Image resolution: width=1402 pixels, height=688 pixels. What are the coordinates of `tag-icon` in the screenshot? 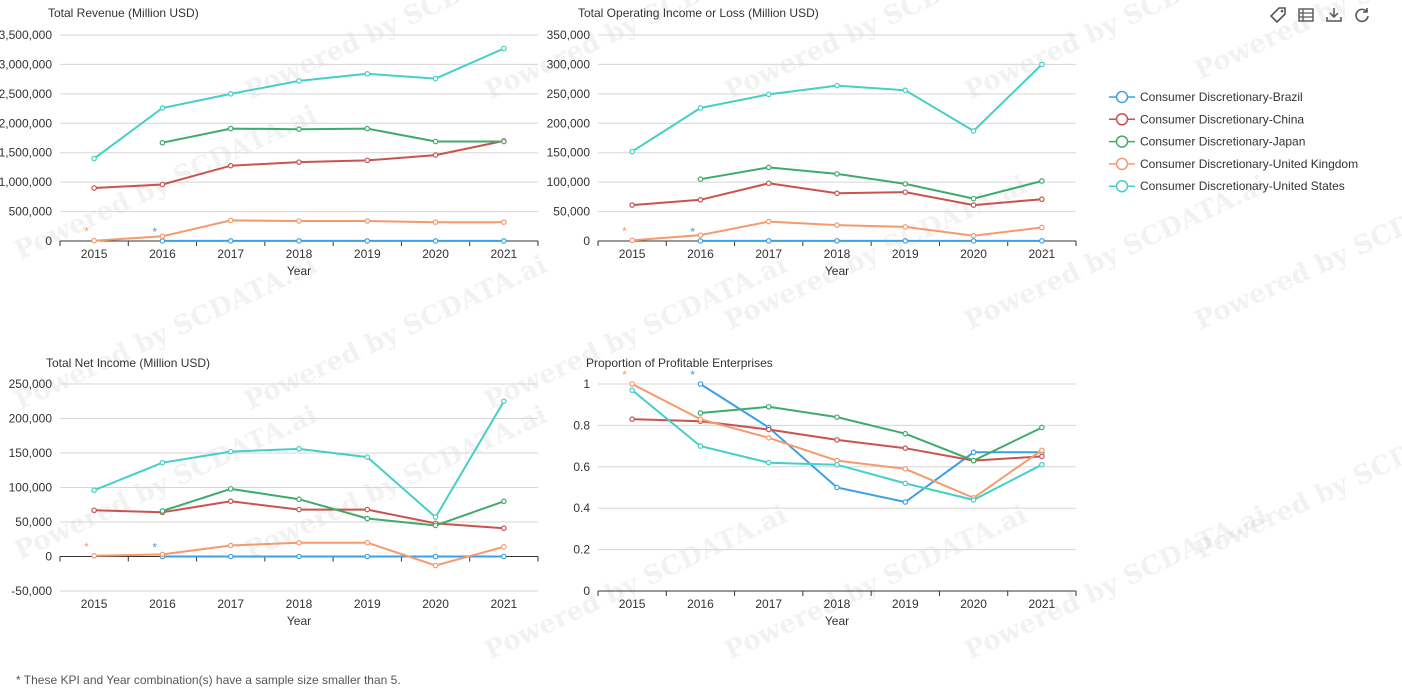 It's located at (1278, 15).